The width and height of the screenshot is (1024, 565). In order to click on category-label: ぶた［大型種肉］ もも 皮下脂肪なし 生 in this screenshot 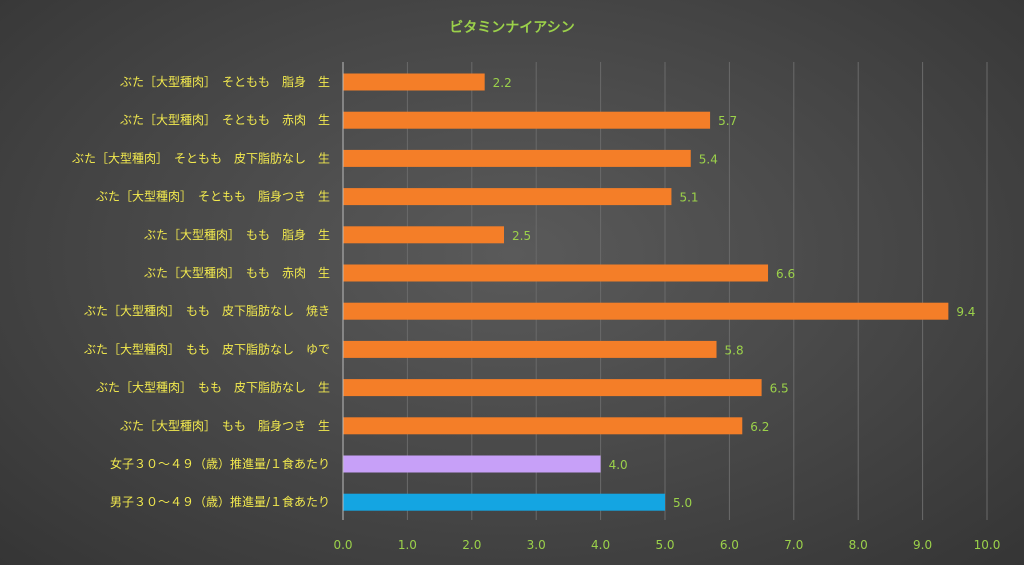, I will do `click(213, 387)`.